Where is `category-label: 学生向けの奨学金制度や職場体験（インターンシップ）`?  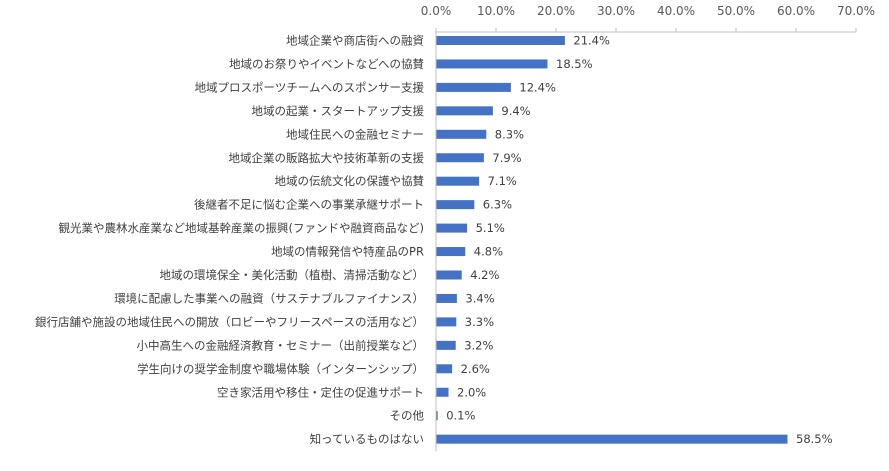
category-label: 学生向けの奨学金制度や職場体験（インターンシップ） is located at coordinates (280, 369).